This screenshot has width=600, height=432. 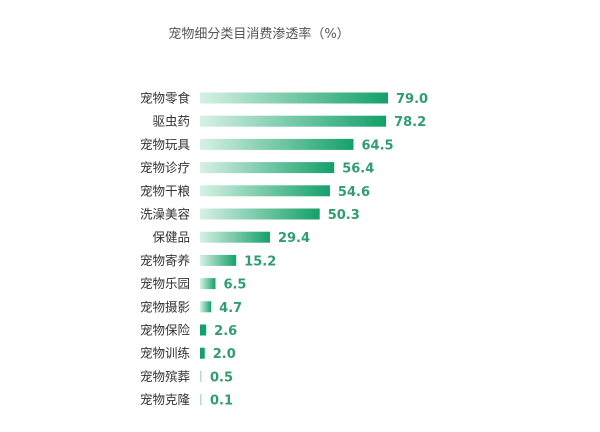 I want to click on value-label: 50.3, so click(x=344, y=215).